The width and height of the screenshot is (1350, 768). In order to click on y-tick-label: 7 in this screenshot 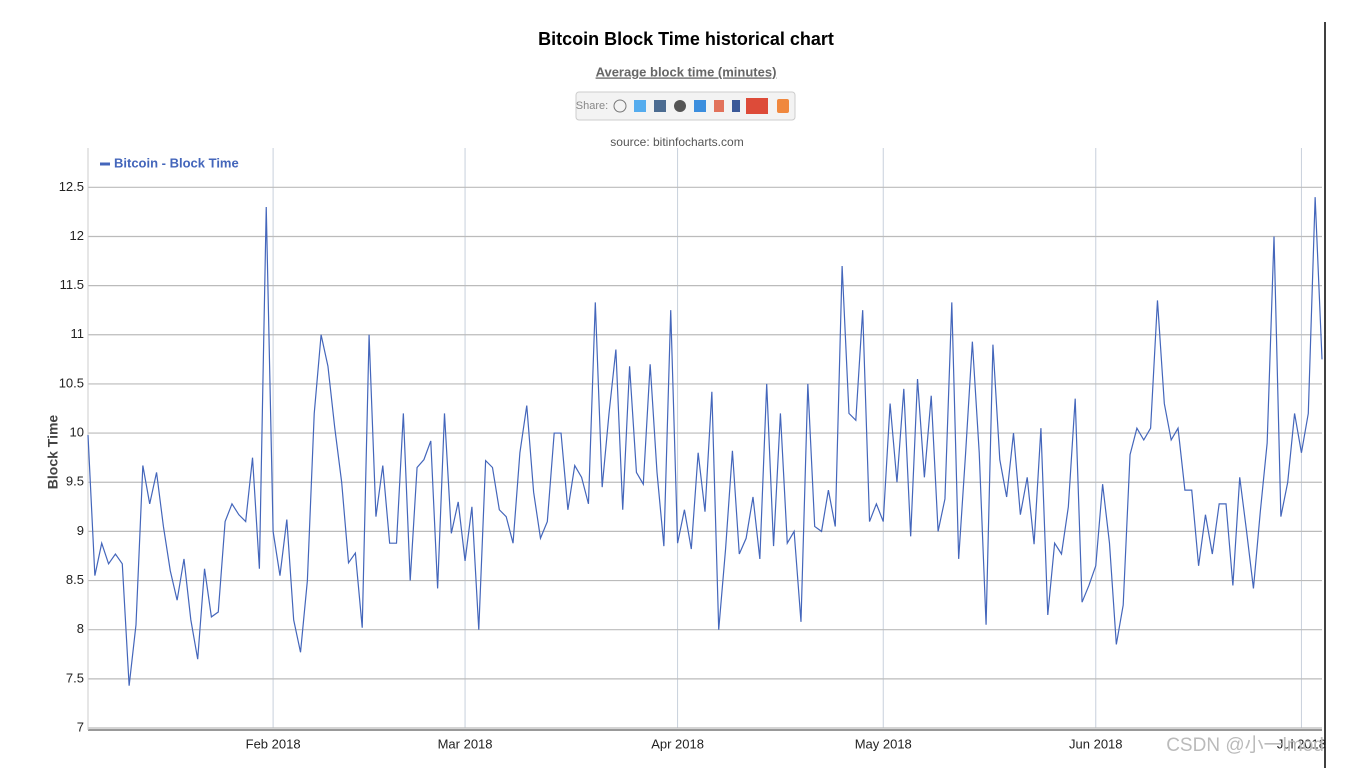, I will do `click(80, 726)`.